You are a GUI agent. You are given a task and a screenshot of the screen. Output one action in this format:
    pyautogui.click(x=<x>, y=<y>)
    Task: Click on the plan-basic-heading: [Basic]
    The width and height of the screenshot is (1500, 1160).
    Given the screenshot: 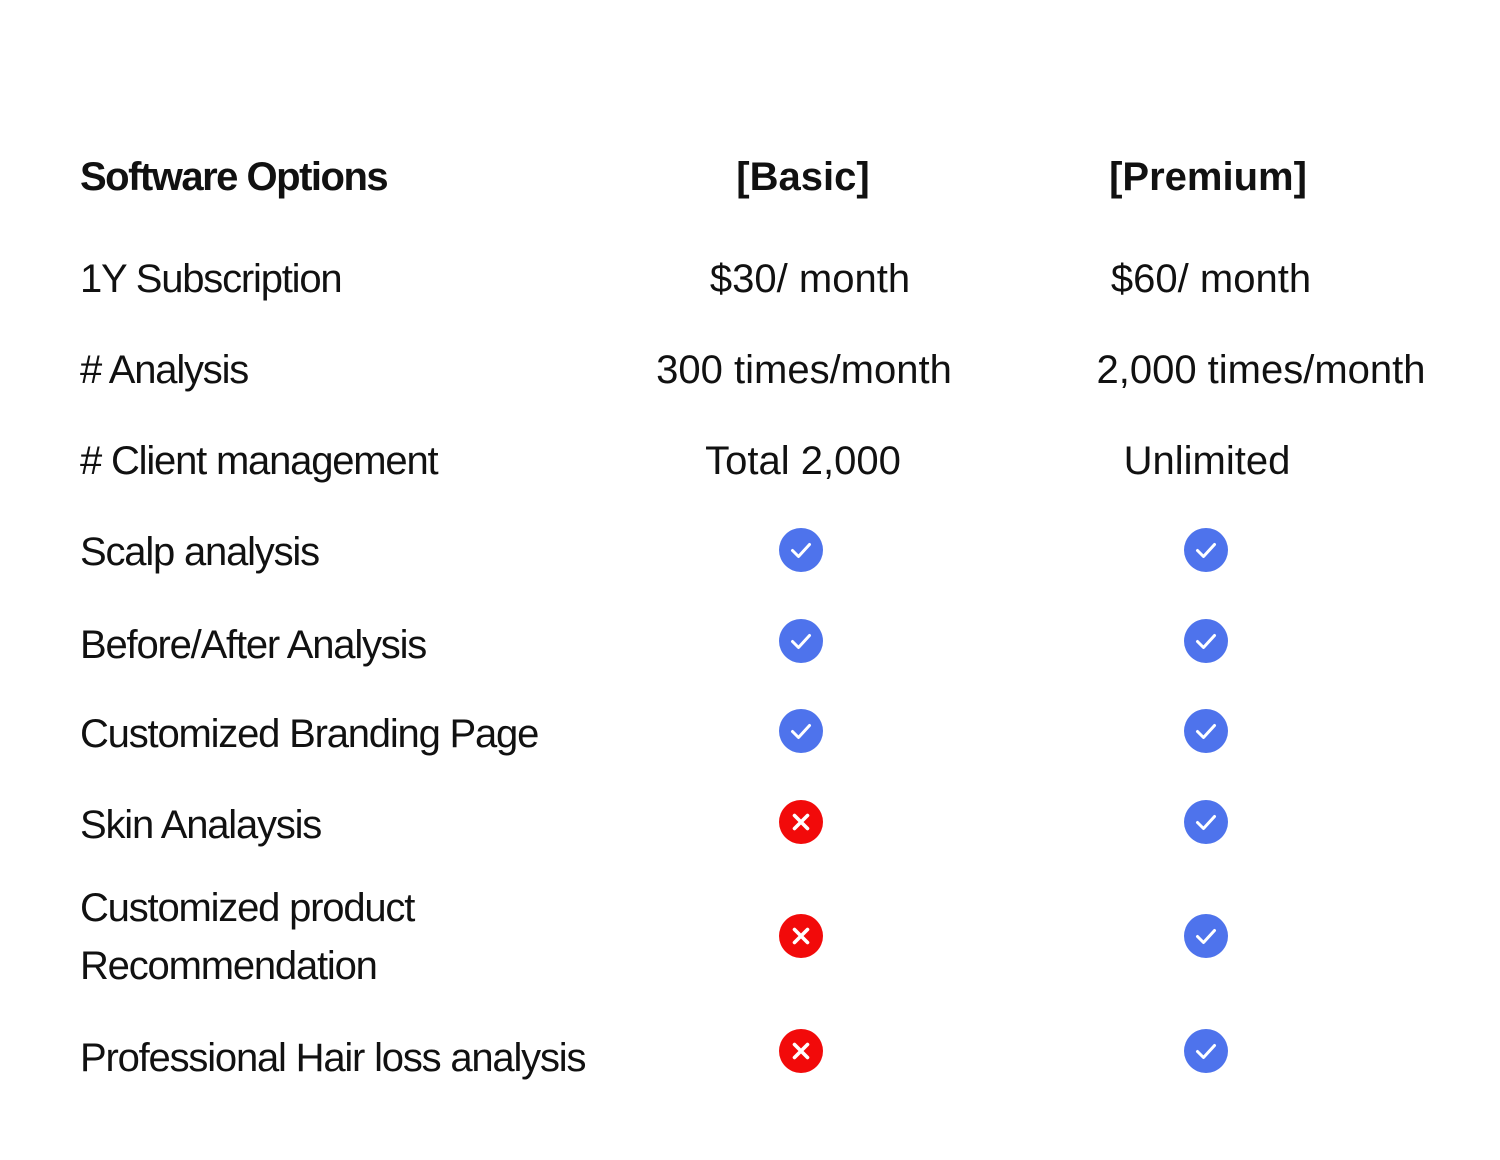 What is the action you would take?
    pyautogui.click(x=803, y=177)
    